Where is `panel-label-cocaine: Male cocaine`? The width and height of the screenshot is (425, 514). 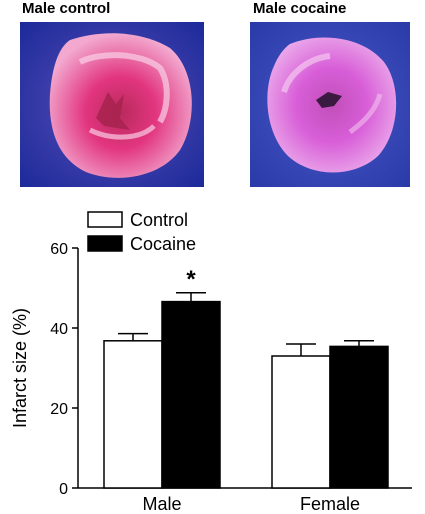 panel-label-cocaine: Male cocaine is located at coordinates (300, 8).